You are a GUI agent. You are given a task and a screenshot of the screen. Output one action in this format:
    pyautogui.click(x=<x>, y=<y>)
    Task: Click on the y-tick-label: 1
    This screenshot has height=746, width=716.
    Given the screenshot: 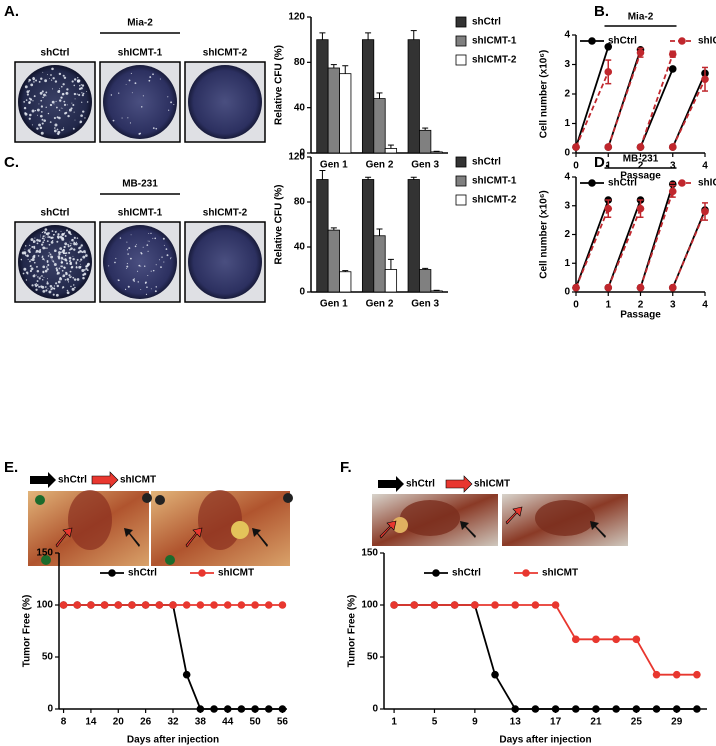 What is the action you would take?
    pyautogui.click(x=567, y=123)
    